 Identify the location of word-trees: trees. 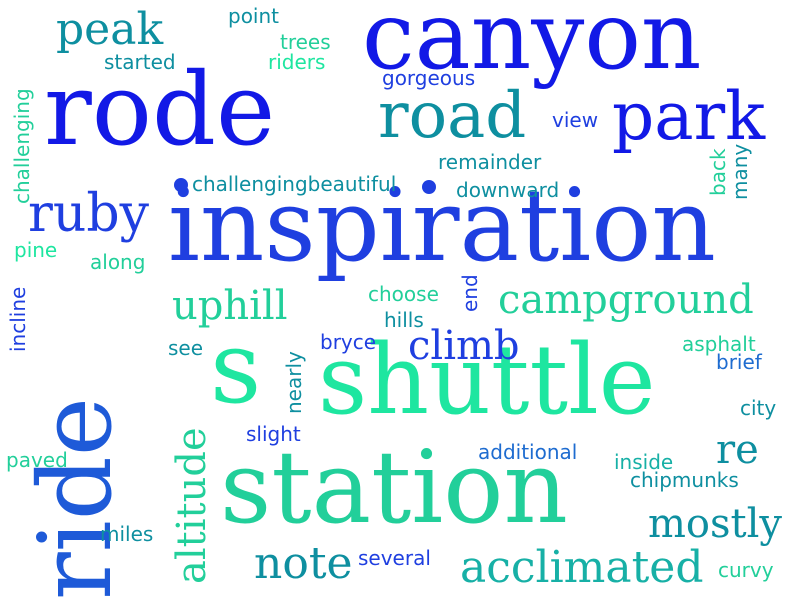
(305, 42).